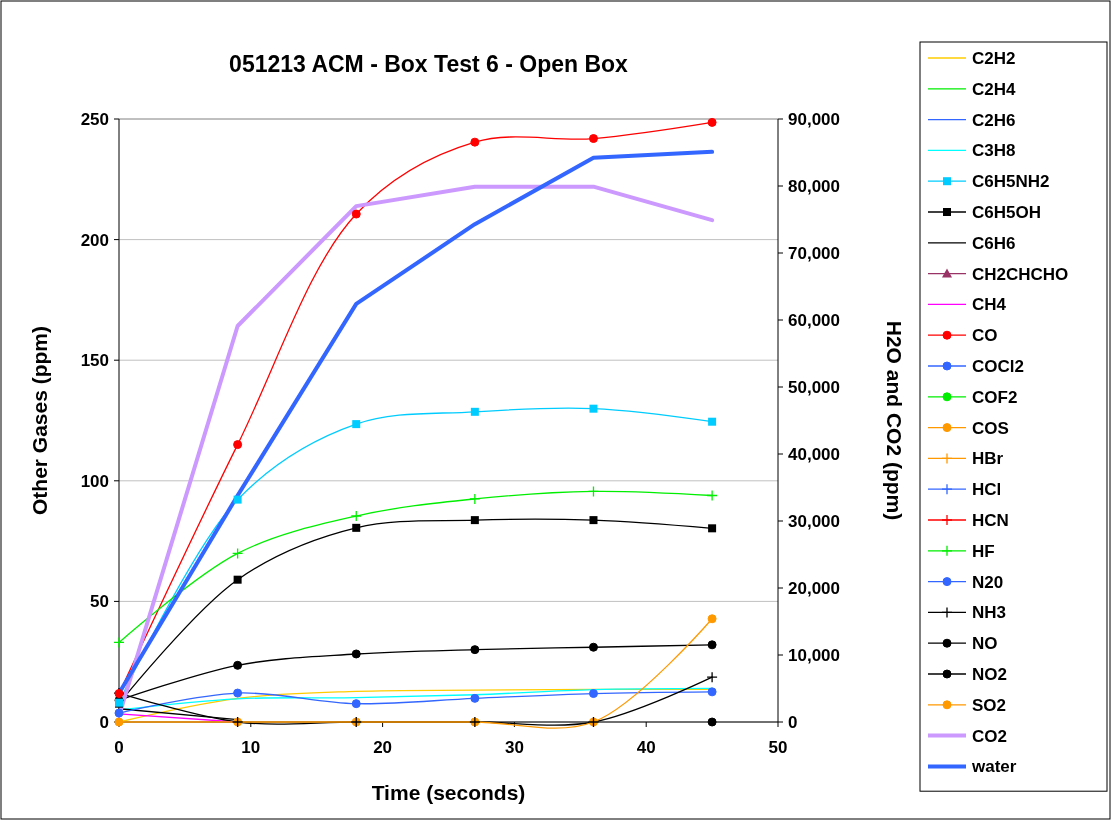 The width and height of the screenshot is (1111, 820). Describe the element at coordinates (94, 361) in the screenshot. I see `y-tick-label: 150` at that location.